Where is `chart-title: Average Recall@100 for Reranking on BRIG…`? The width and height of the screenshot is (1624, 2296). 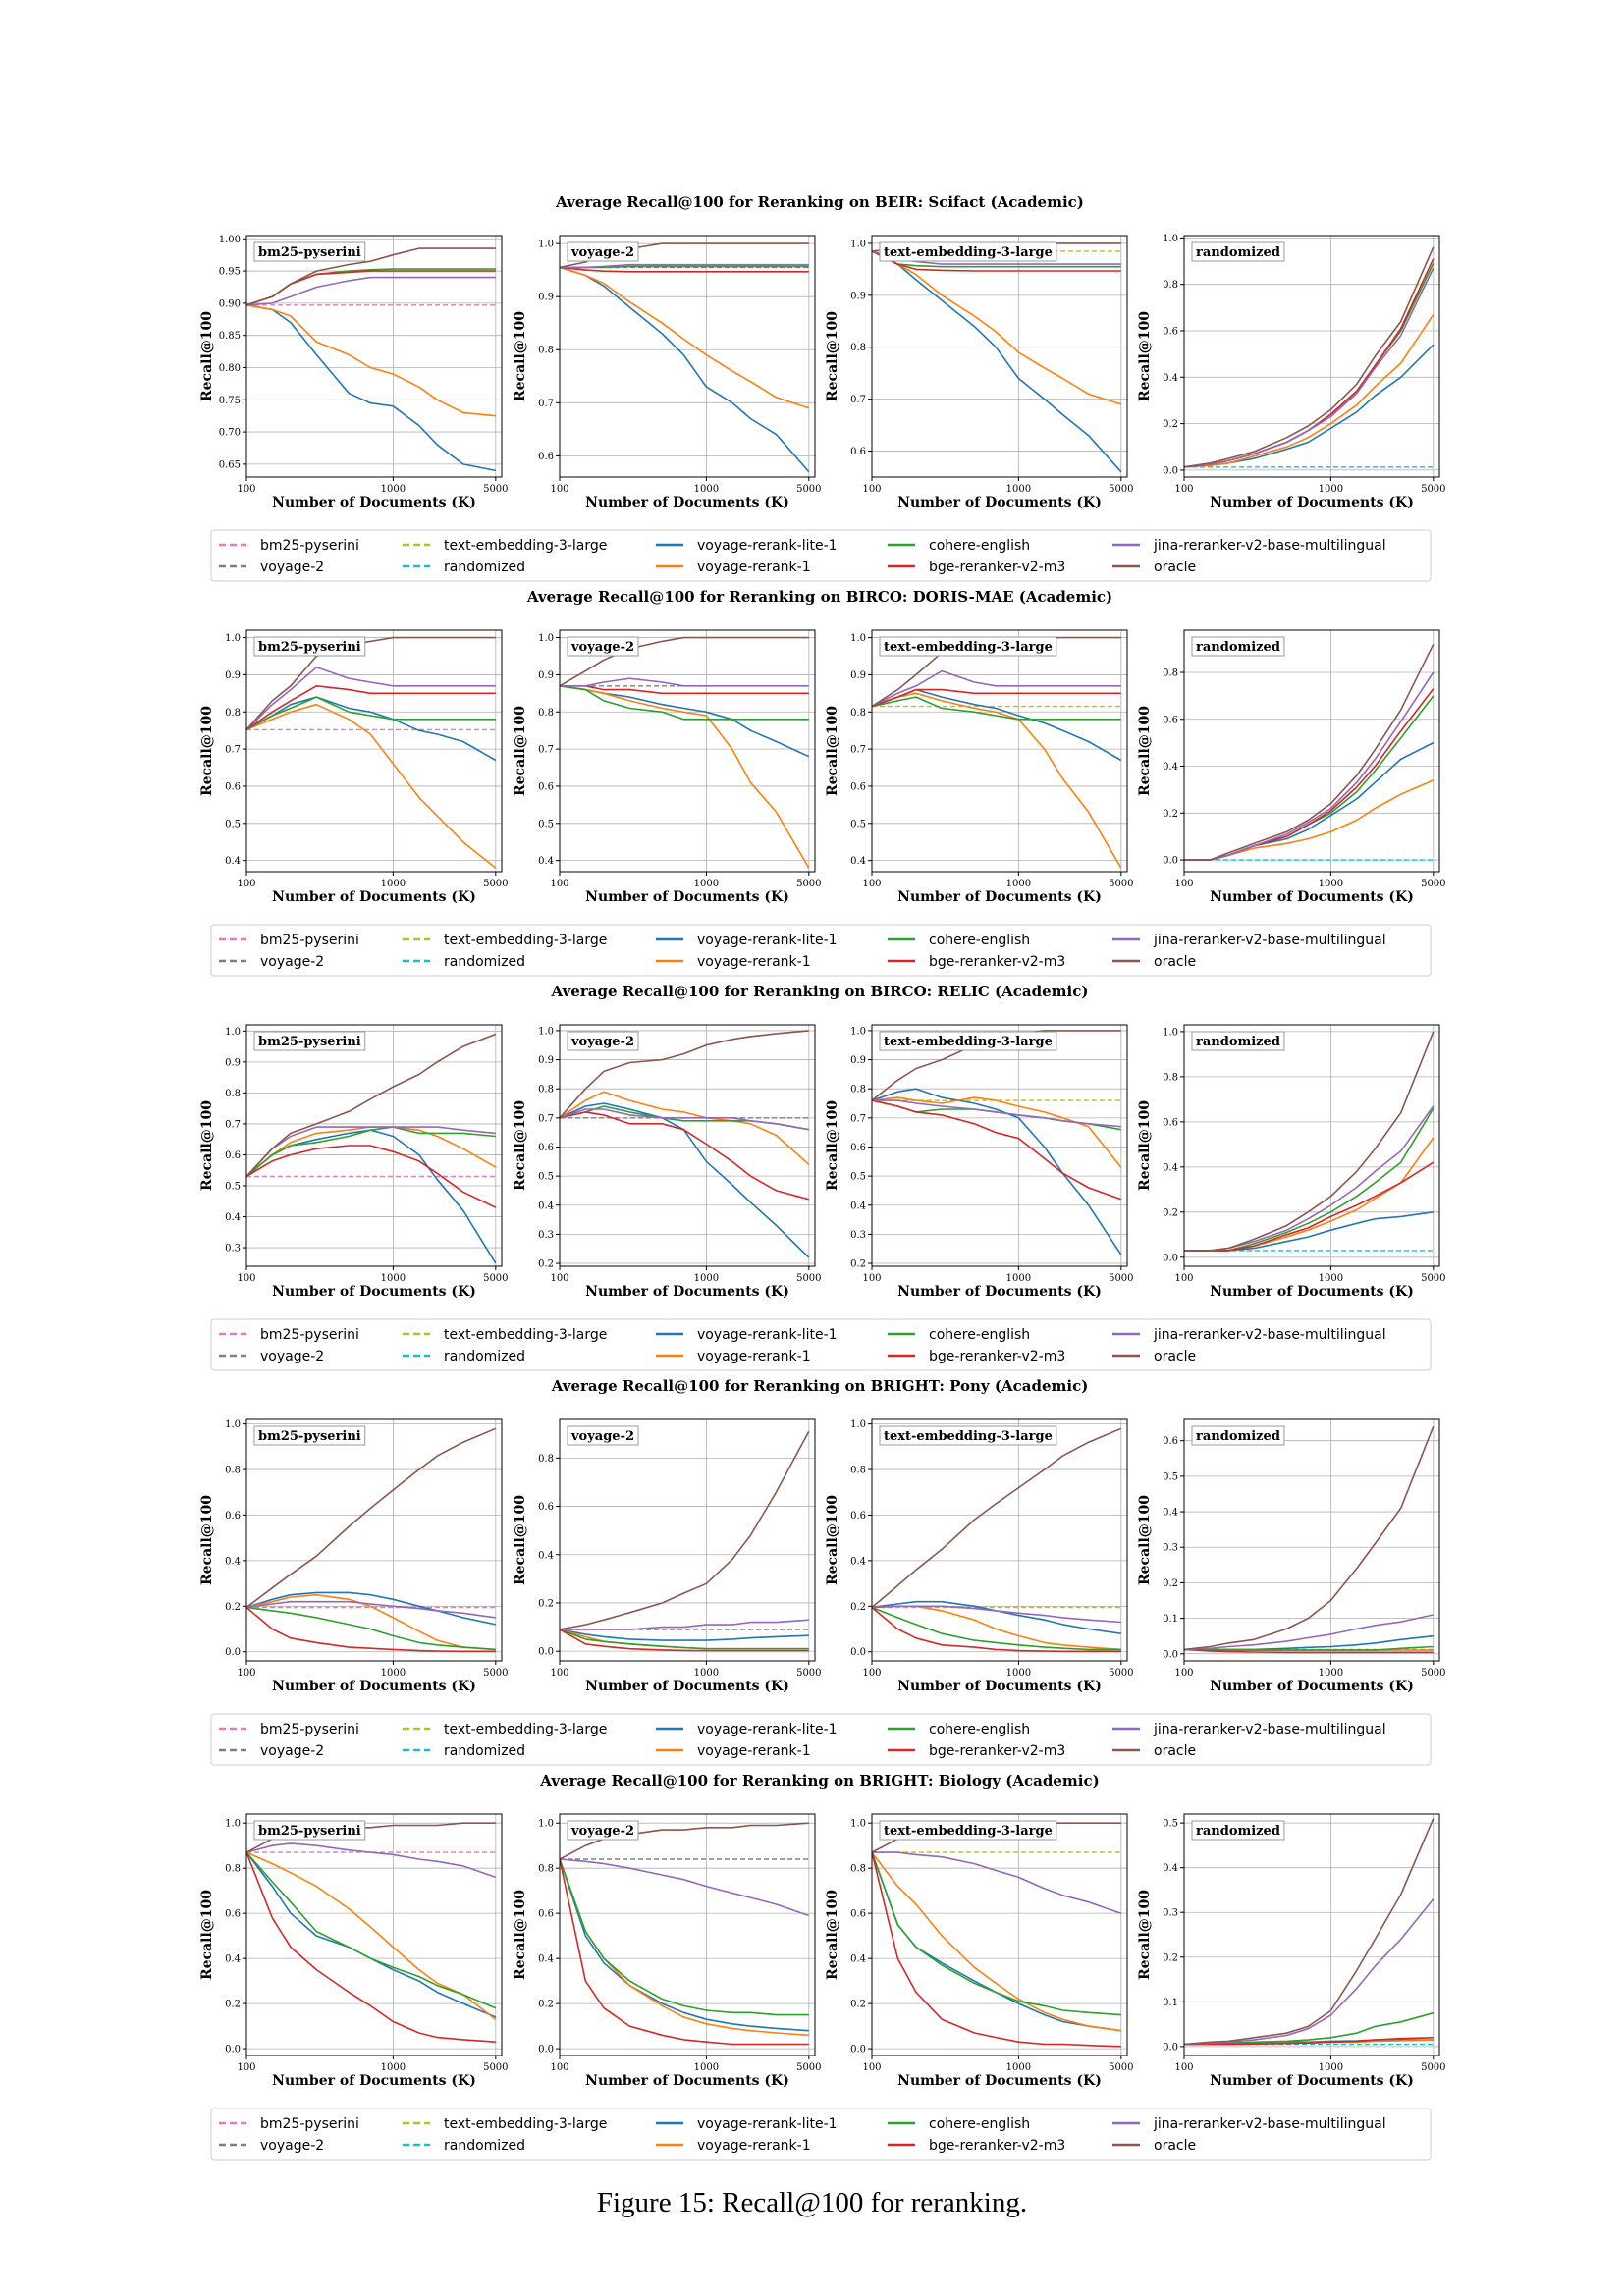 chart-title: Average Recall@100 for Reranking on BRIG… is located at coordinates (819, 1780).